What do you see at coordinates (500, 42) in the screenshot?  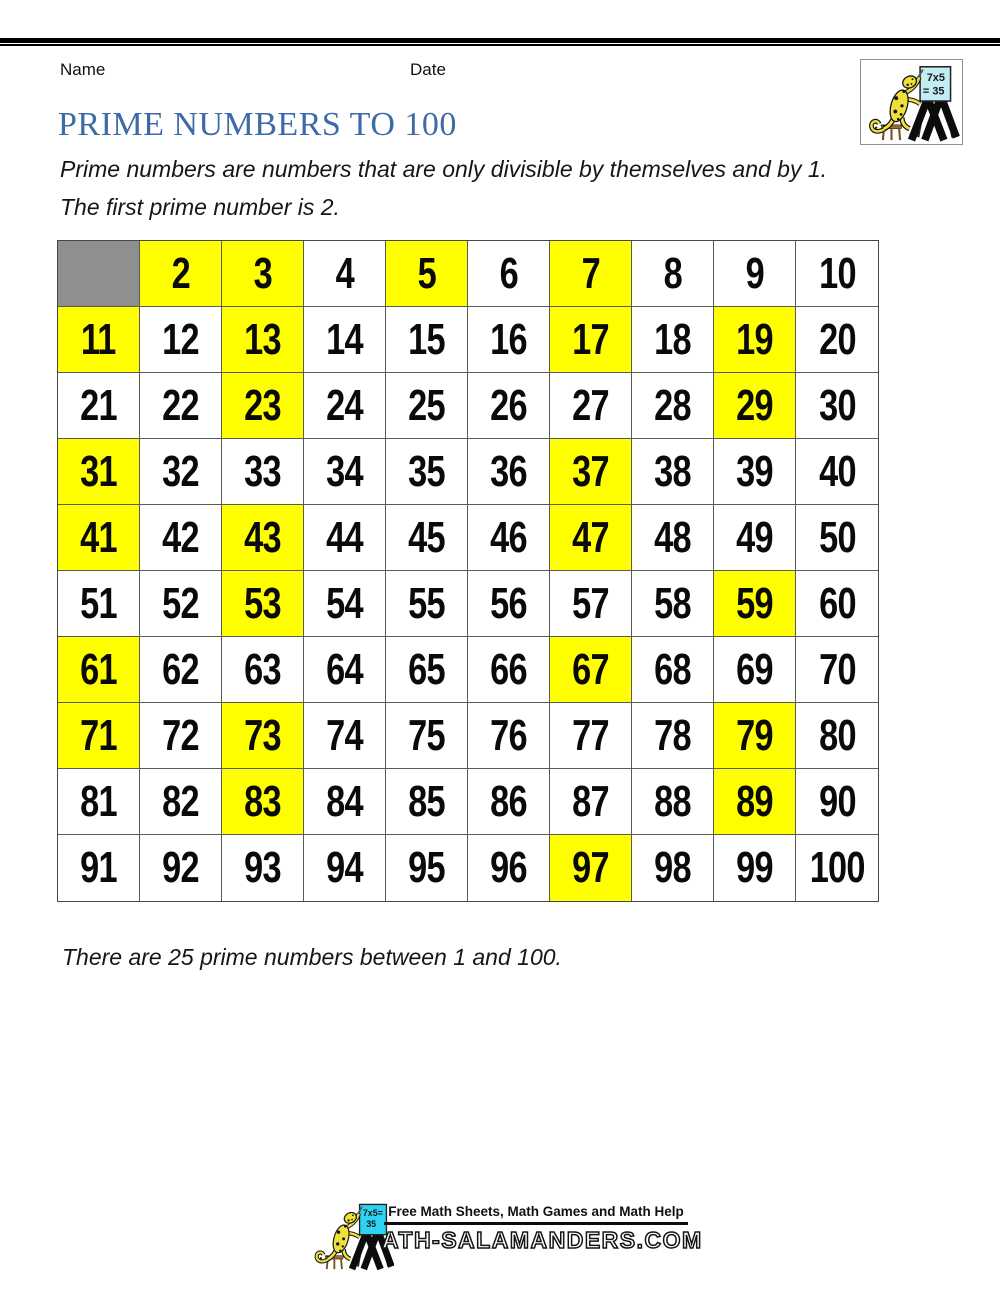 I see `top-double-rule` at bounding box center [500, 42].